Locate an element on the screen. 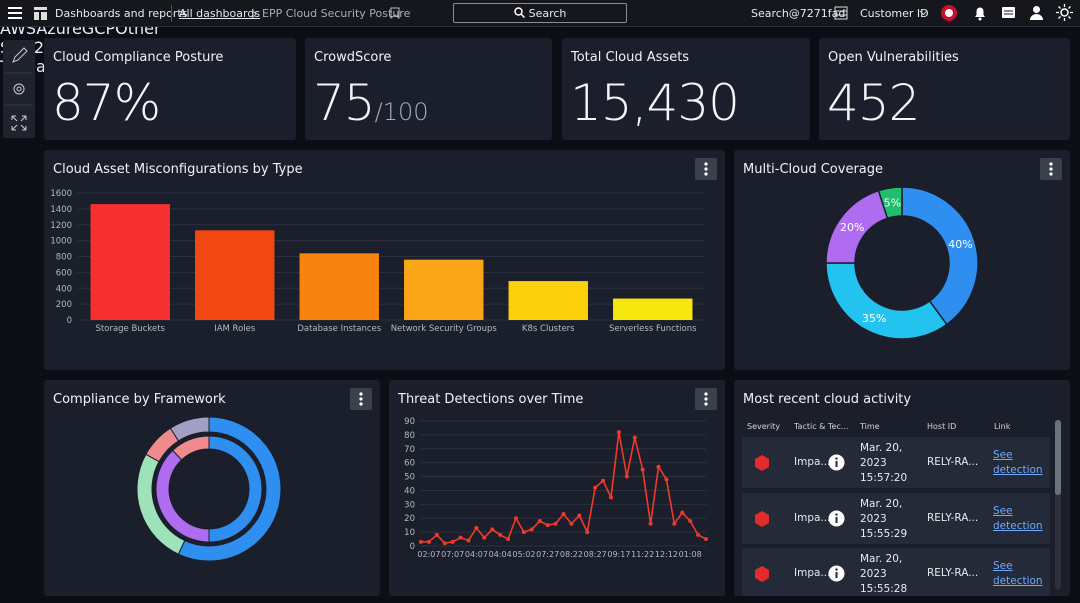 This screenshot has width=1080, height=603. column-header: Severity is located at coordinates (764, 426).